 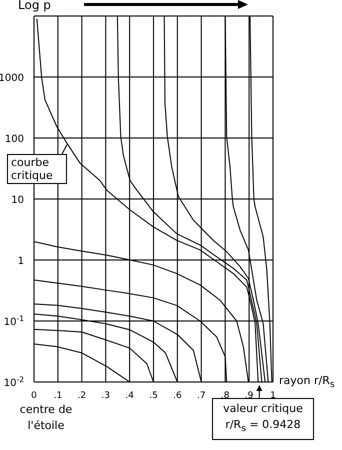 What do you see at coordinates (46, 418) in the screenshot?
I see `text: centre de l'étoile` at bounding box center [46, 418].